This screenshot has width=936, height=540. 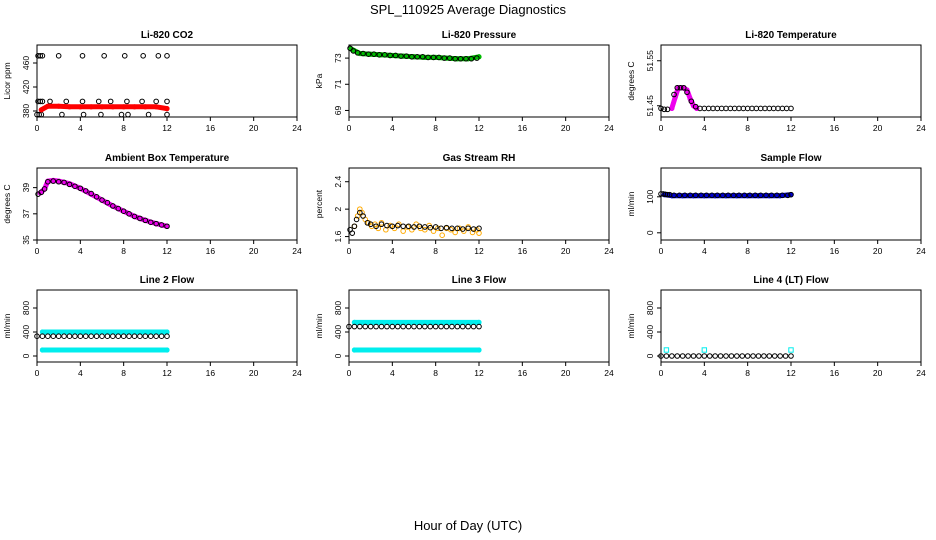 I want to click on panel-title: Ambient Box Temperature, so click(x=167, y=158).